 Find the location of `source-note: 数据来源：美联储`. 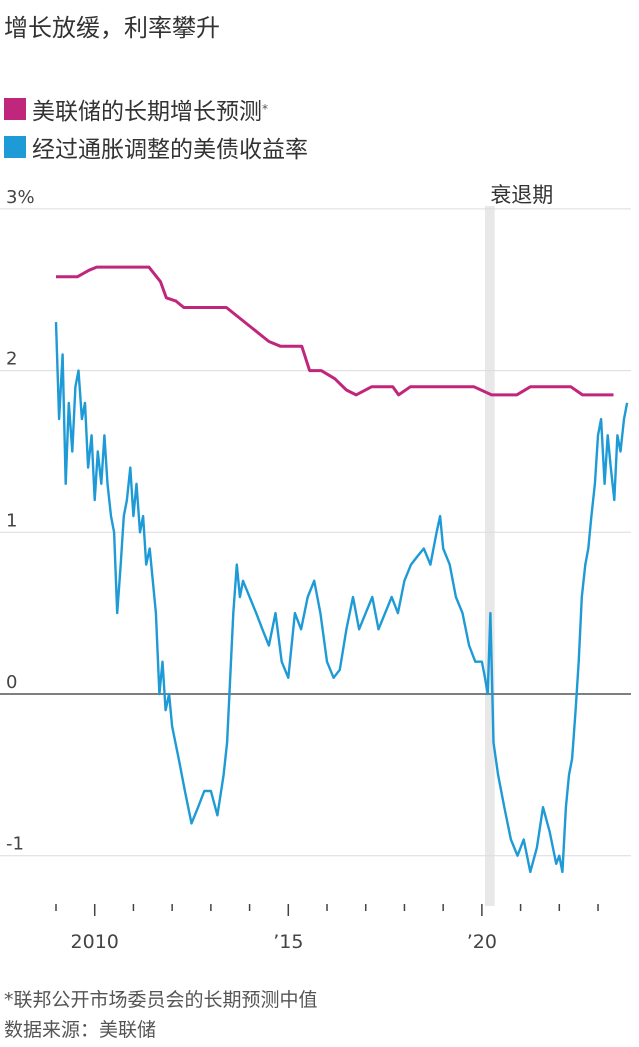

source-note: 数据来源：美联储 is located at coordinates (80, 1030).